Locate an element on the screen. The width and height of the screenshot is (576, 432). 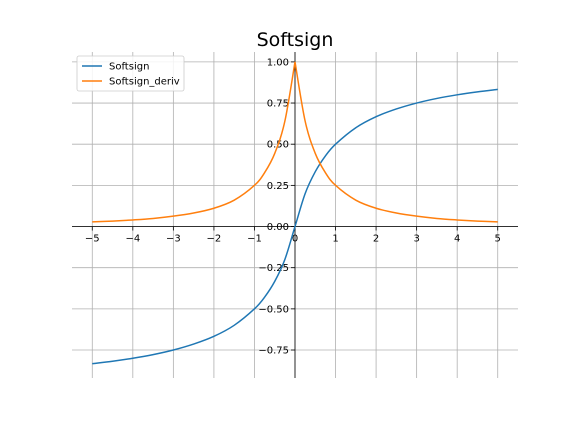
y-tick-label: 0.25 is located at coordinates (278, 186).